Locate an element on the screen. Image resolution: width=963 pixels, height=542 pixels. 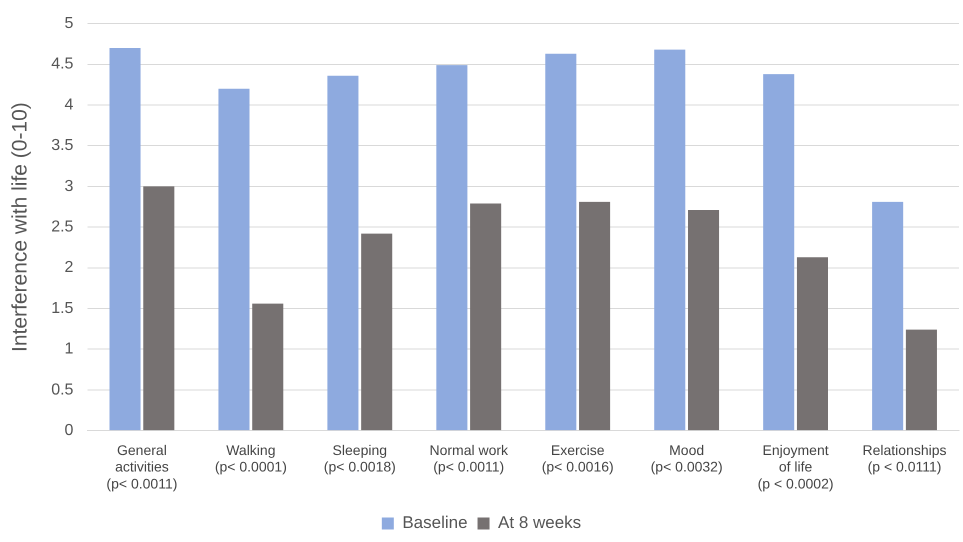
y-tick-label: 5 is located at coordinates (69, 23).